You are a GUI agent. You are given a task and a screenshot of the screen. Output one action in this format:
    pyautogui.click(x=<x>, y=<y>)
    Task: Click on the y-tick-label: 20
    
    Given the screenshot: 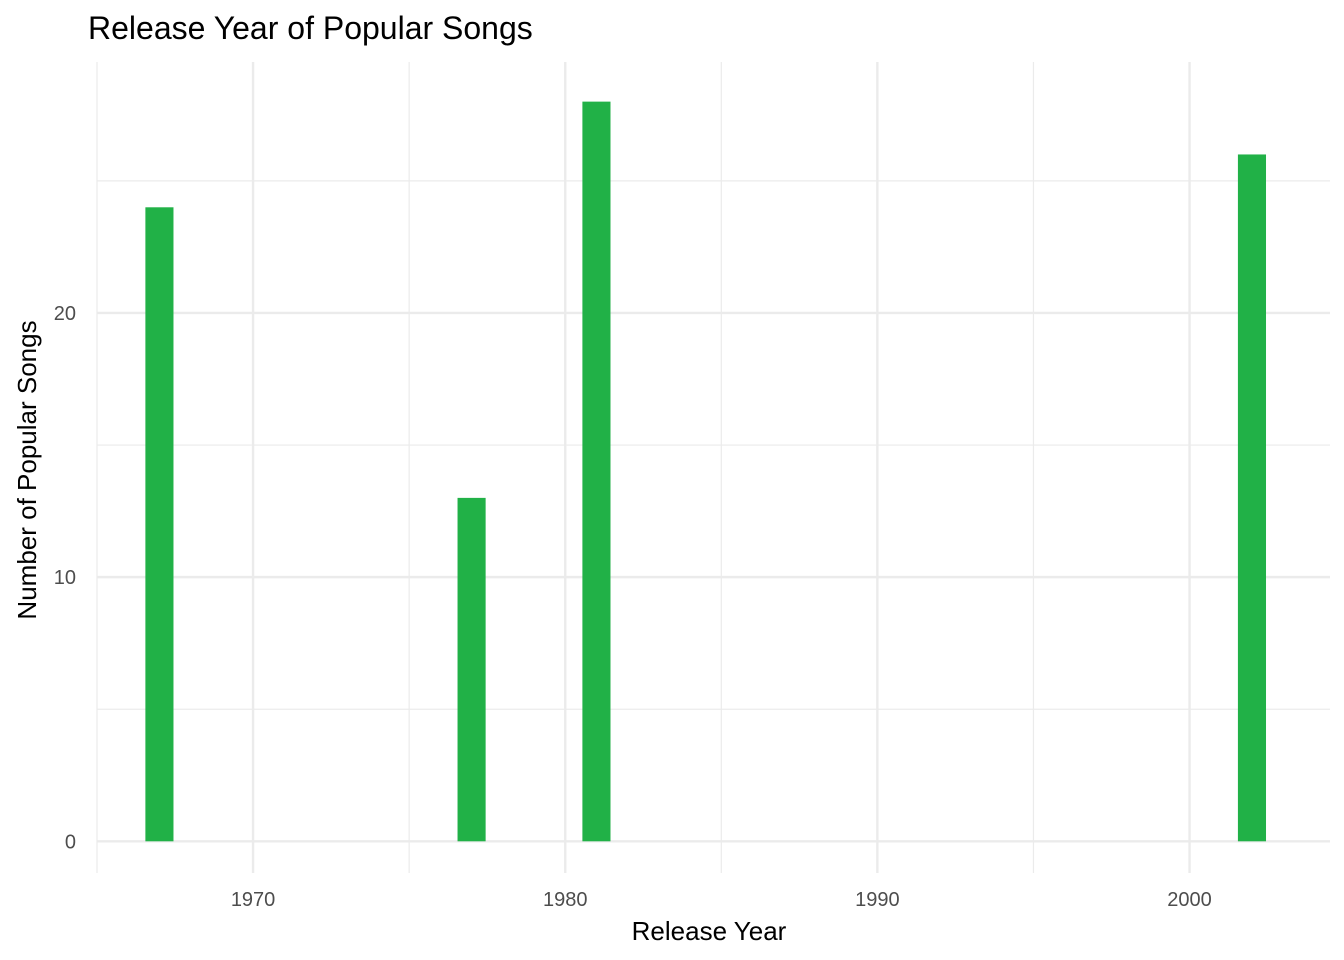 What is the action you would take?
    pyautogui.click(x=65, y=314)
    